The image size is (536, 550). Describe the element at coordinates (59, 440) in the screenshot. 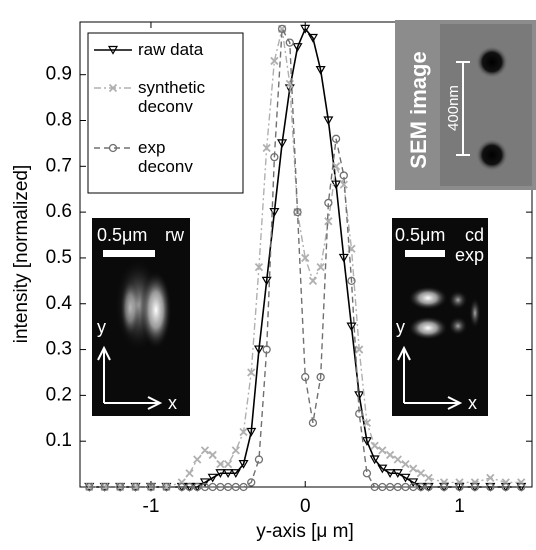

I see `y-tick-label: 0.1` at that location.